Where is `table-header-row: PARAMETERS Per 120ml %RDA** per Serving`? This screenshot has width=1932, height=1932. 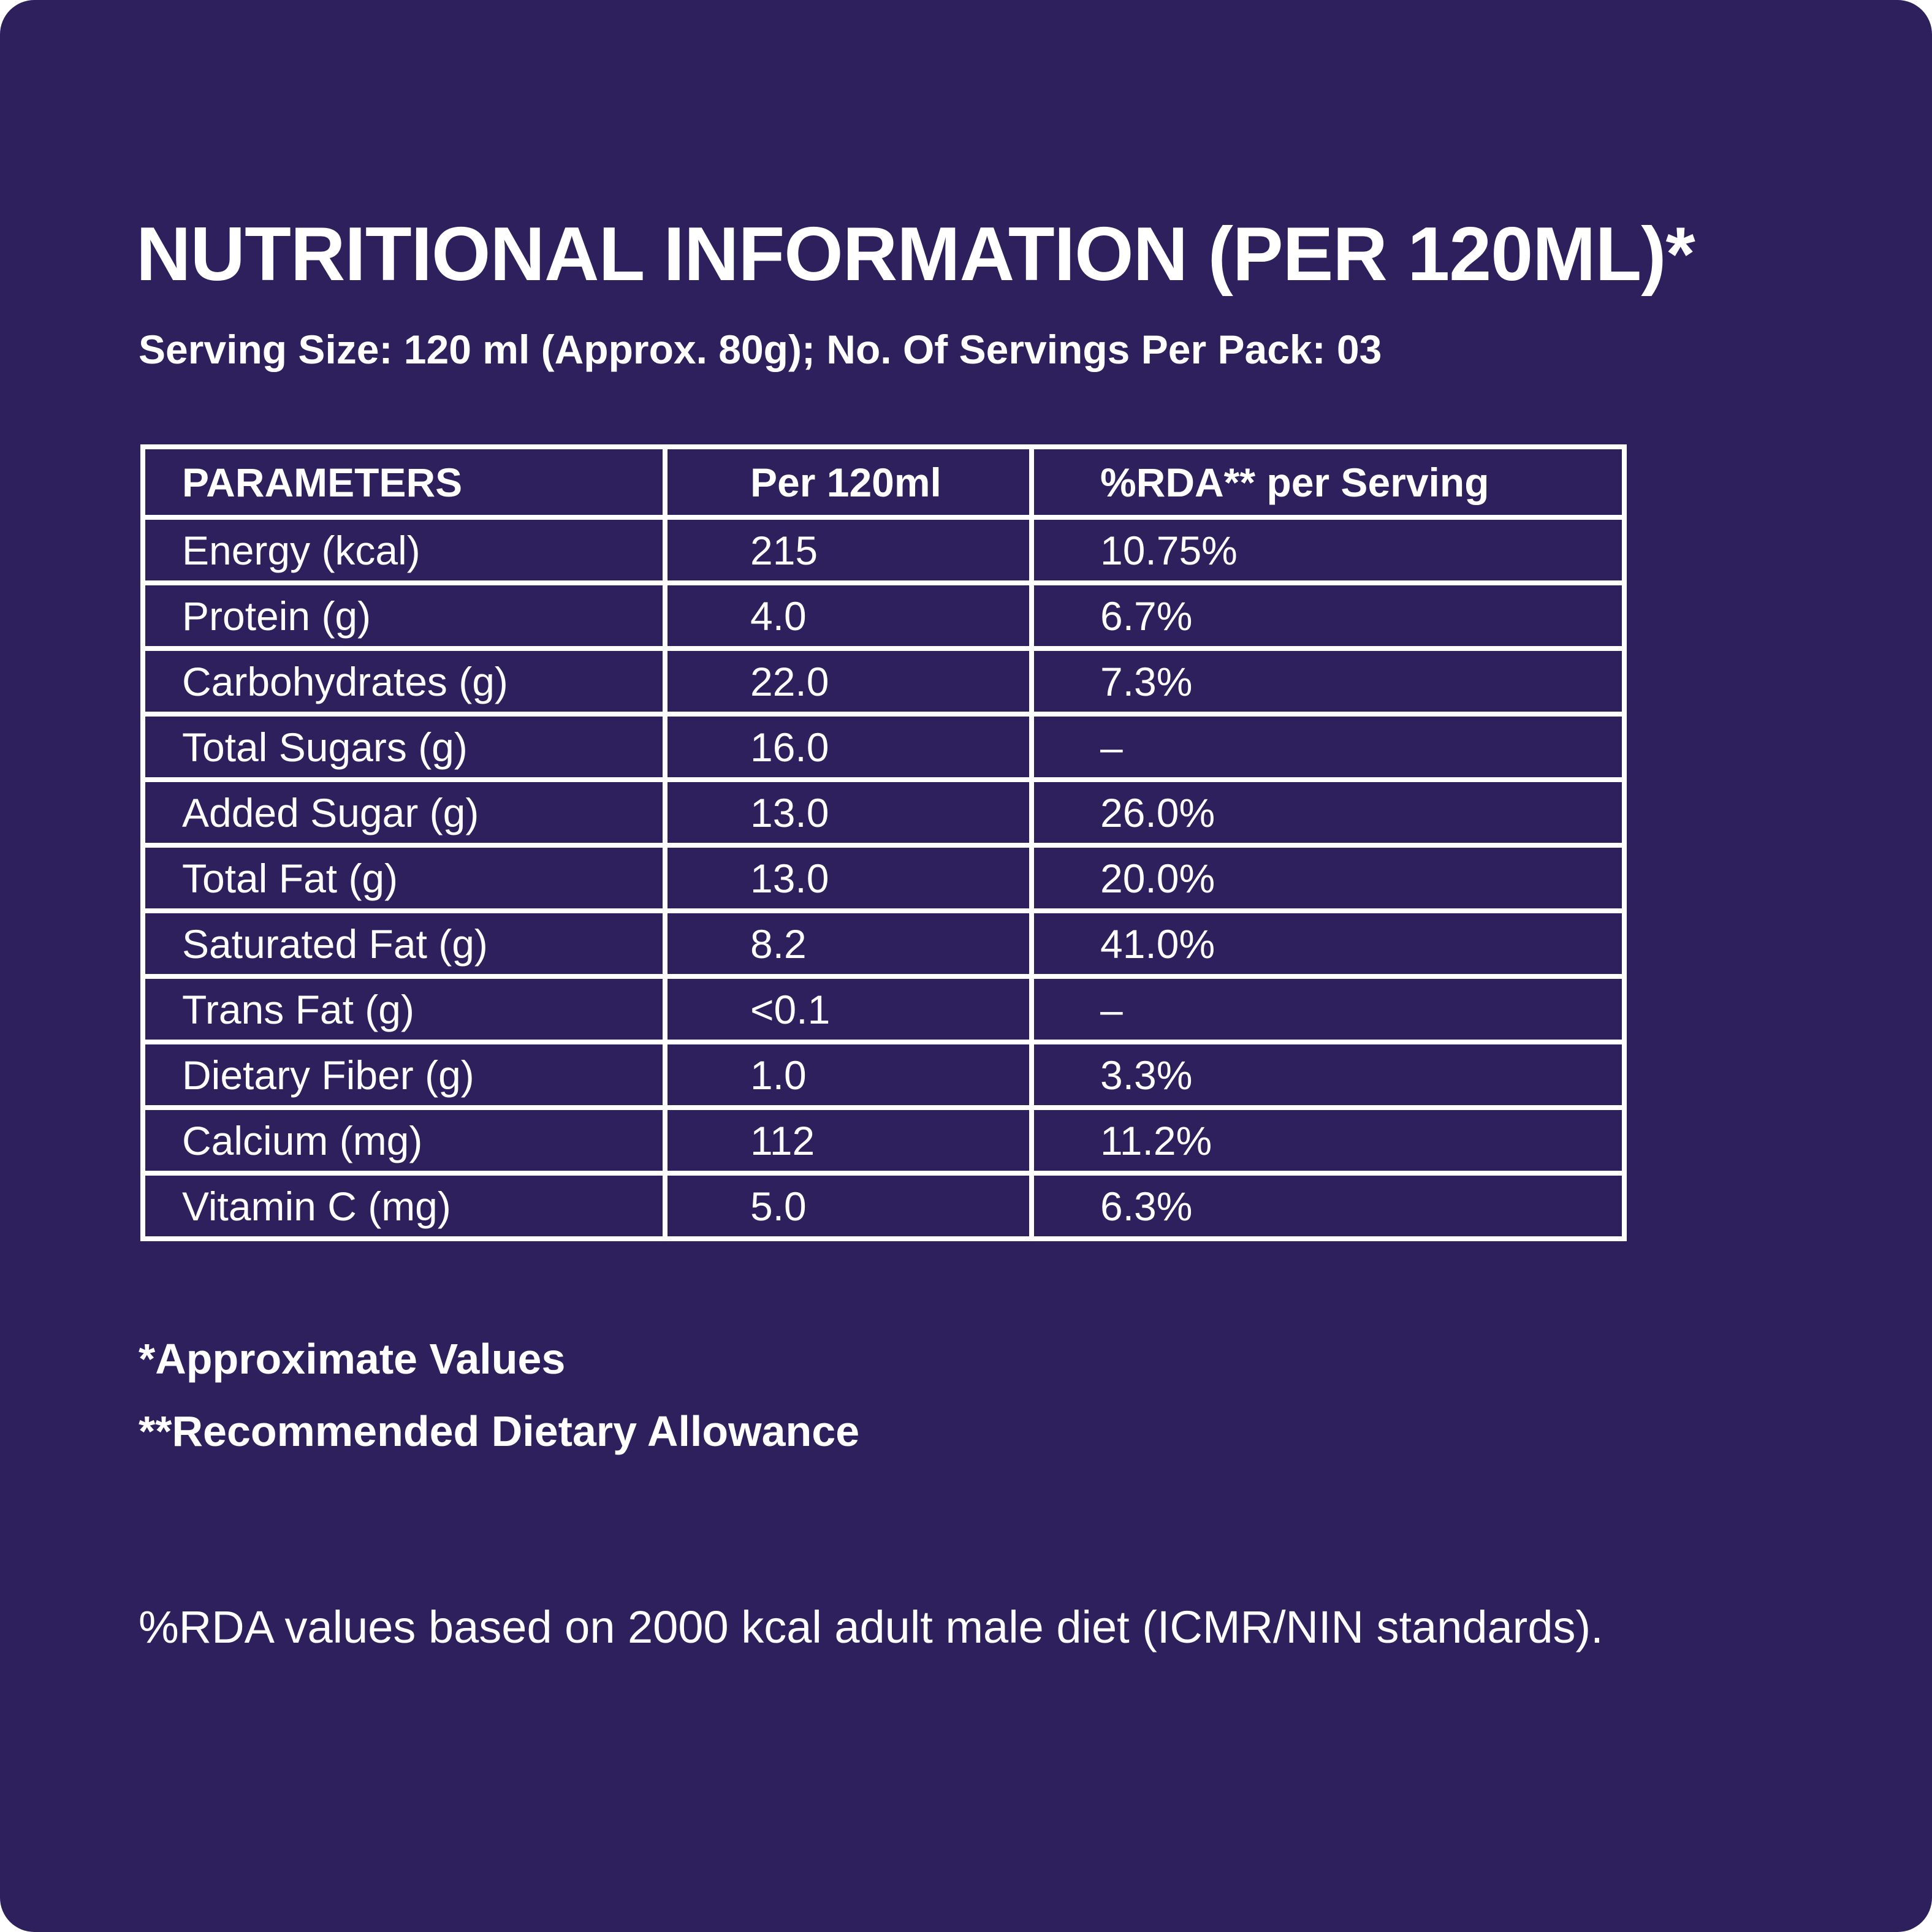 table-header-row: PARAMETERS Per 120ml %RDA** per Serving is located at coordinates (884, 482).